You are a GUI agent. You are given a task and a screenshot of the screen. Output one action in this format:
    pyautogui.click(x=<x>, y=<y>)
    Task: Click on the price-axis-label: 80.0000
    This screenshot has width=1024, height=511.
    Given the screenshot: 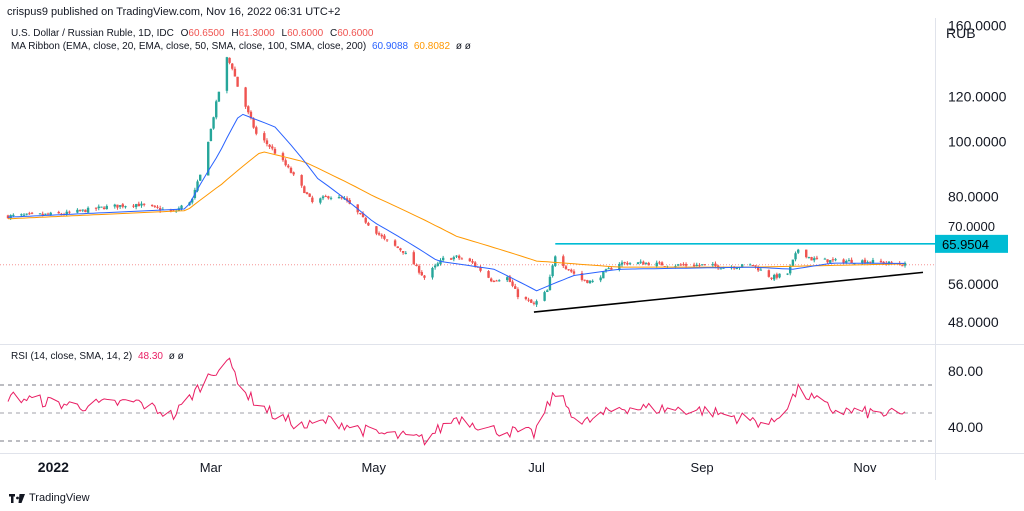 What is the action you would take?
    pyautogui.click(x=973, y=196)
    